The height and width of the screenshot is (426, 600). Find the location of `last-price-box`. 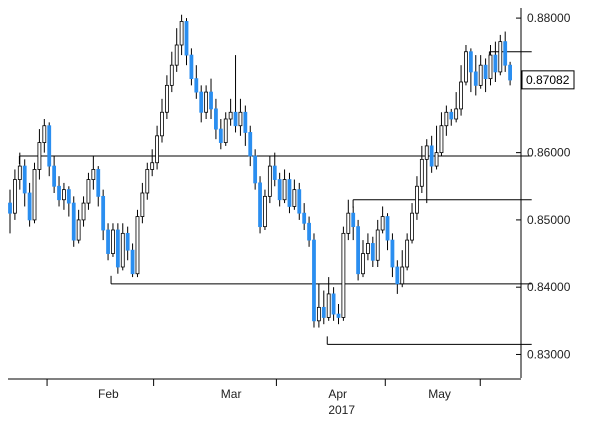

last-price-box is located at coordinates (548, 80).